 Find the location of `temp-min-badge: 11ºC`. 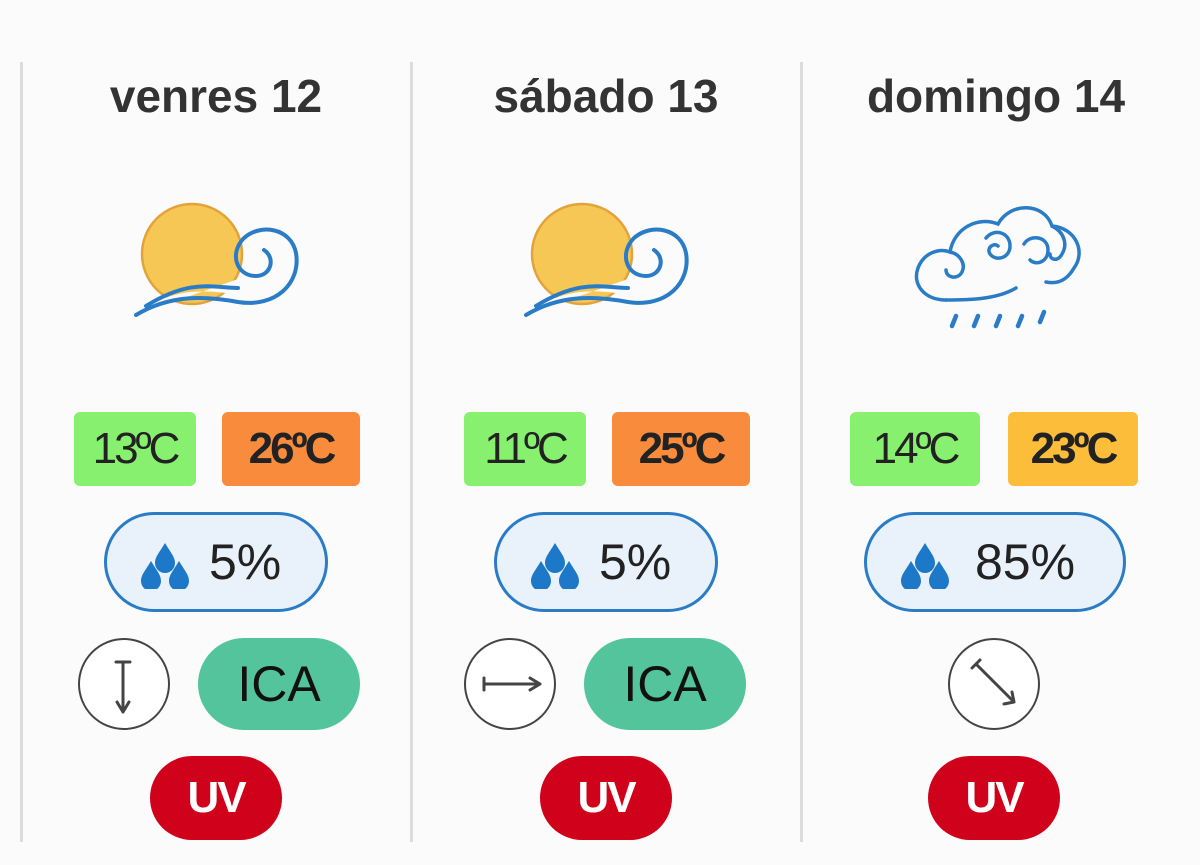

temp-min-badge: 11ºC is located at coordinates (525, 449).